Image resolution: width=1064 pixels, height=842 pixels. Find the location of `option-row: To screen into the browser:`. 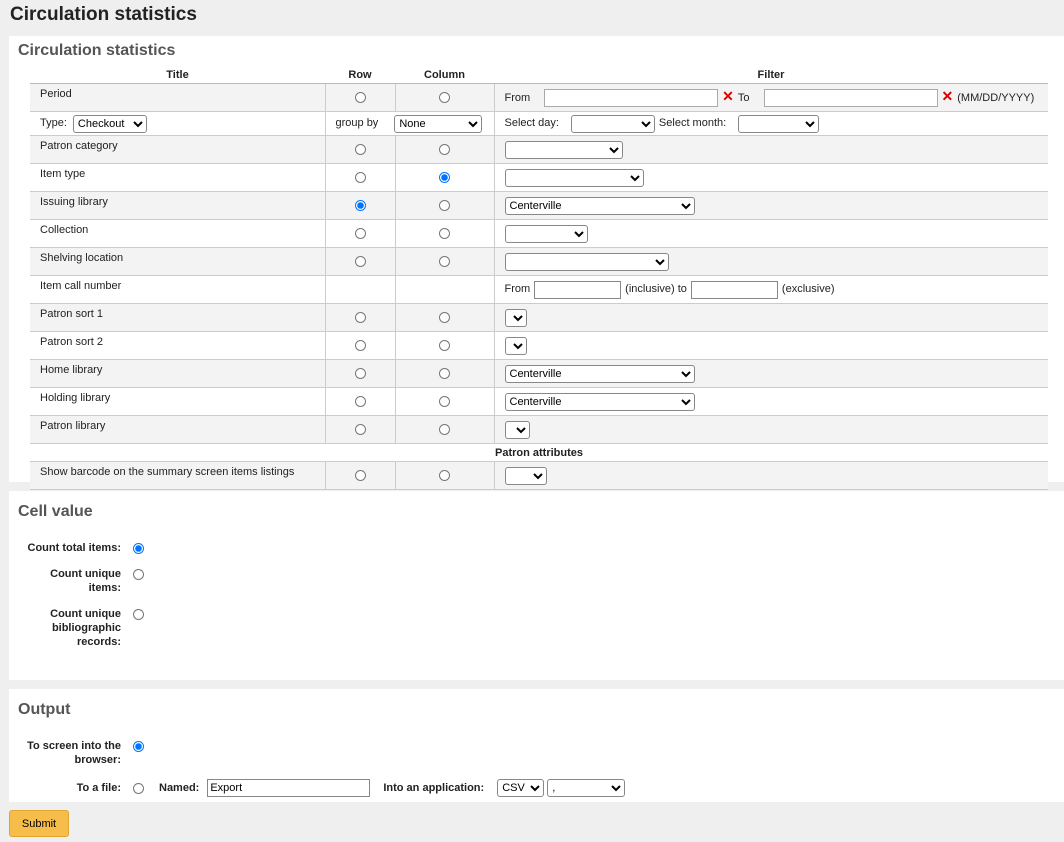

option-row: To screen into the browser: is located at coordinates (533, 753).